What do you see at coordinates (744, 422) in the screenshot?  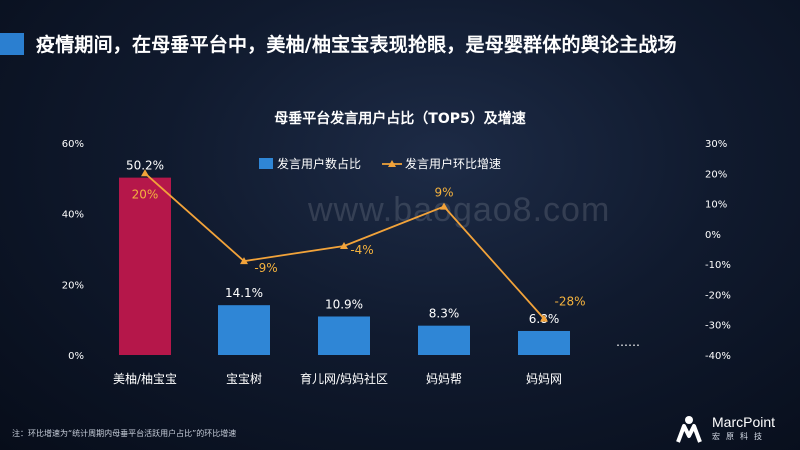 I see `logo-name: MarcPoint` at bounding box center [744, 422].